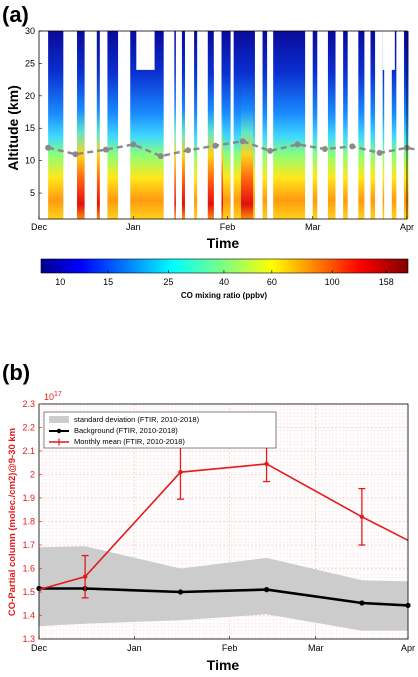 The image size is (418, 677). I want to click on b-x-tick-label: Jan, so click(134, 648).